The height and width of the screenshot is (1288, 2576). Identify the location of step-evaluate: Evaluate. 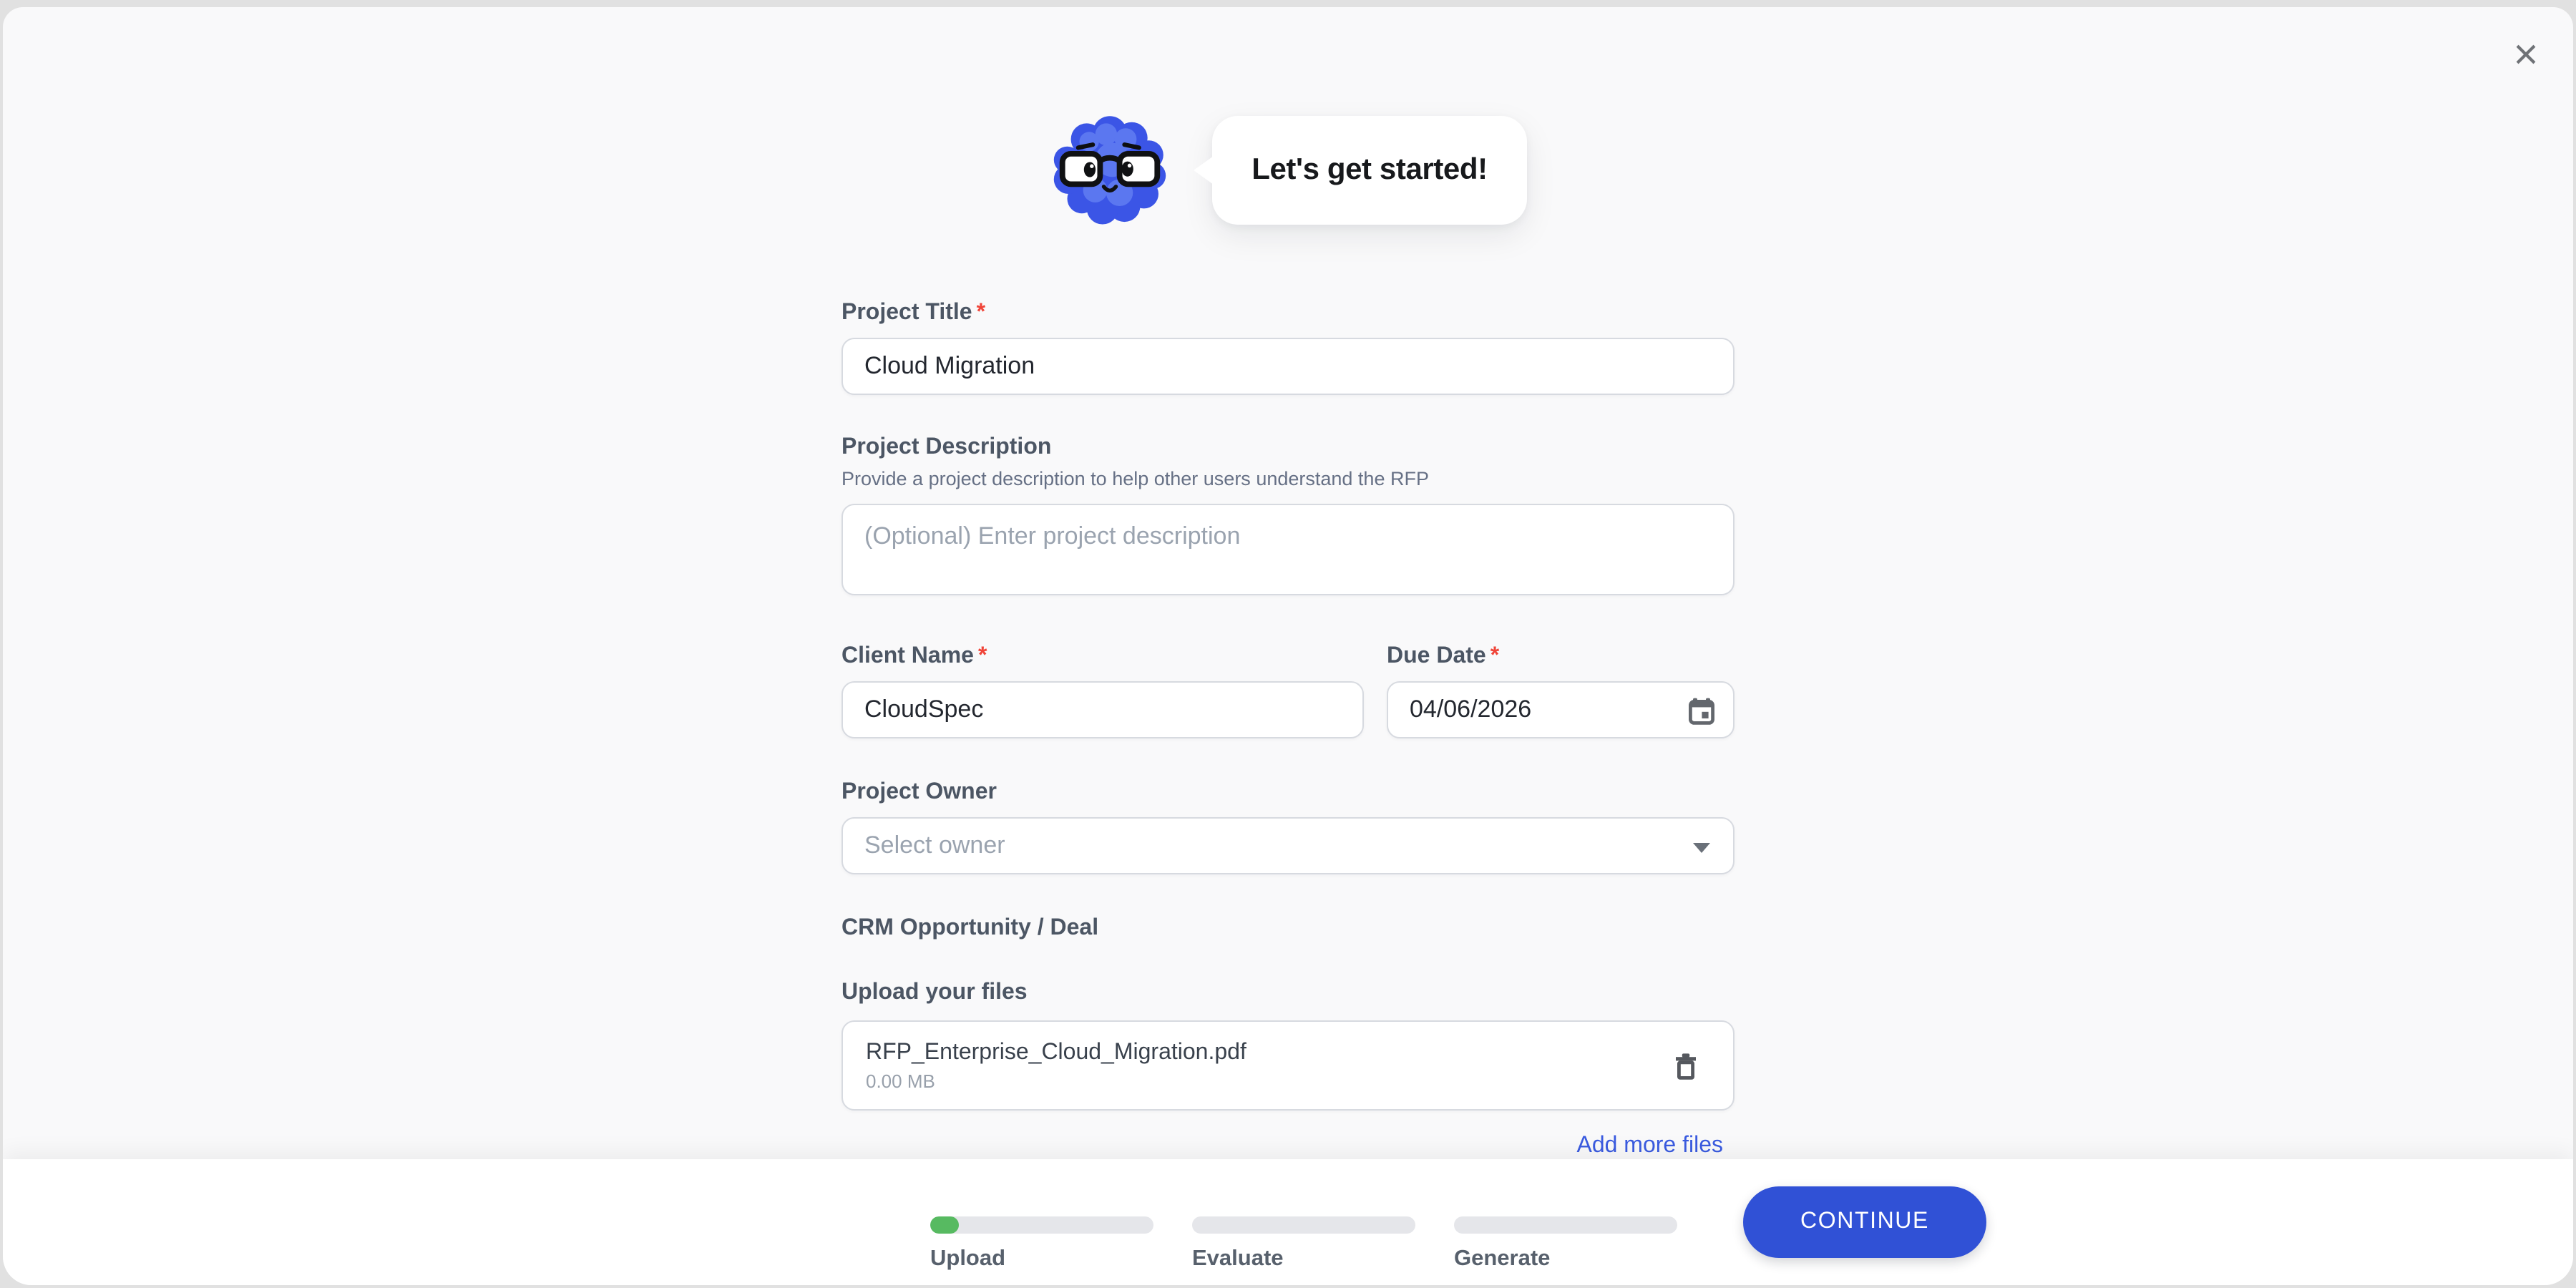
(1303, 1244).